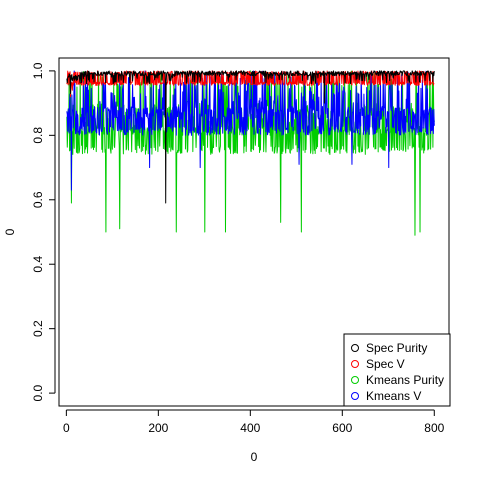 Image resolution: width=480 pixels, height=480 pixels. I want to click on y-tick-label: 0.6, so click(38, 199).